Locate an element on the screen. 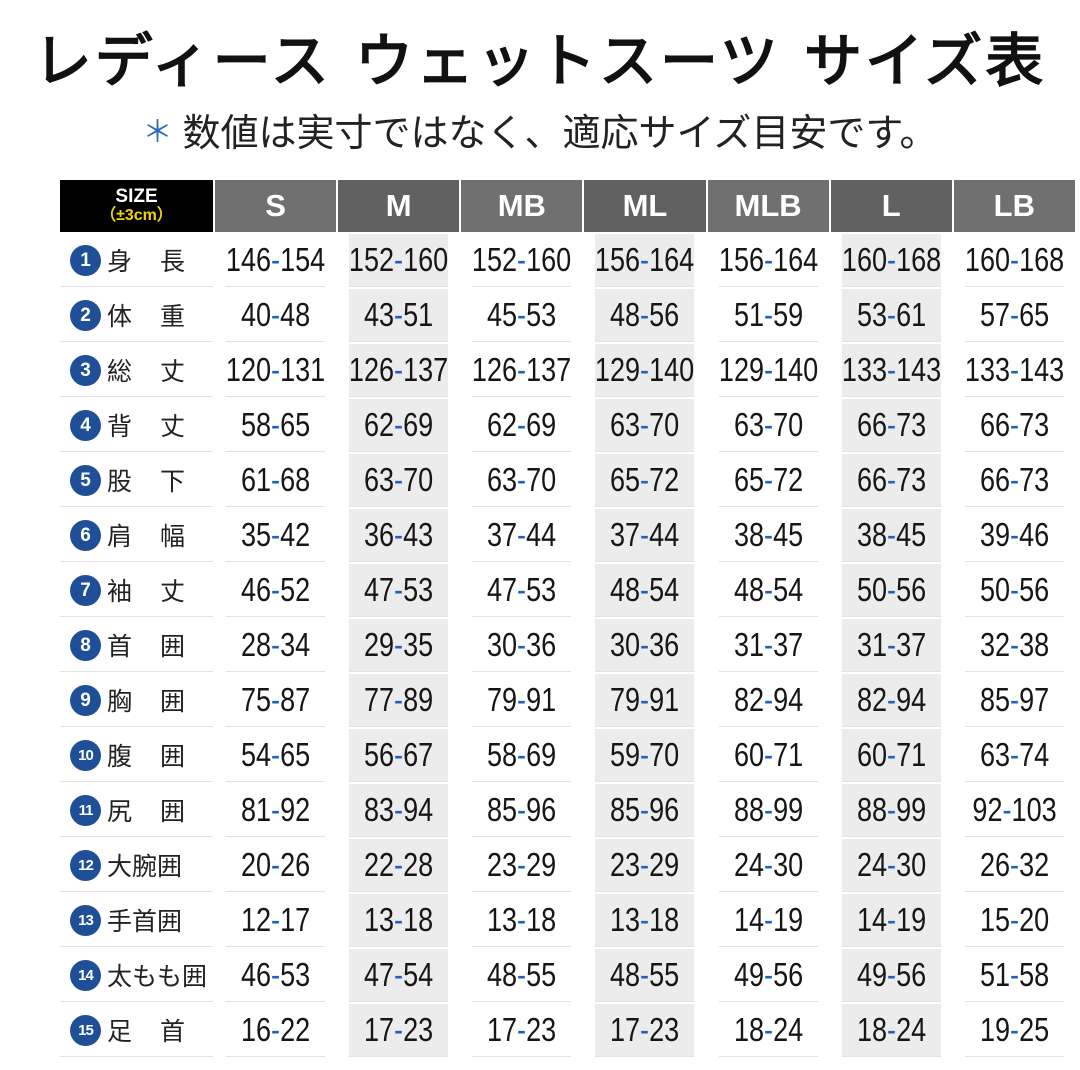 This screenshot has width=1080, height=1070. table-row: 11 尻囲 81-92 83-94 85-96 85-96 88-99 88-99 92-103 is located at coordinates (567, 810).